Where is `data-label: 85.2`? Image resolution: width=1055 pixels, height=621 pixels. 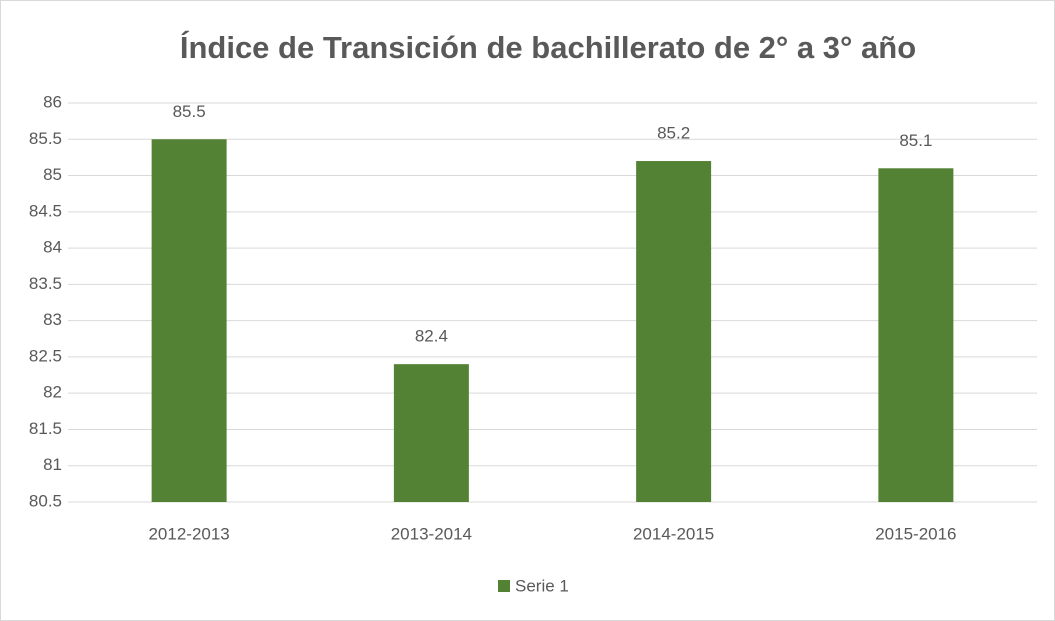 data-label: 85.2 is located at coordinates (673, 133).